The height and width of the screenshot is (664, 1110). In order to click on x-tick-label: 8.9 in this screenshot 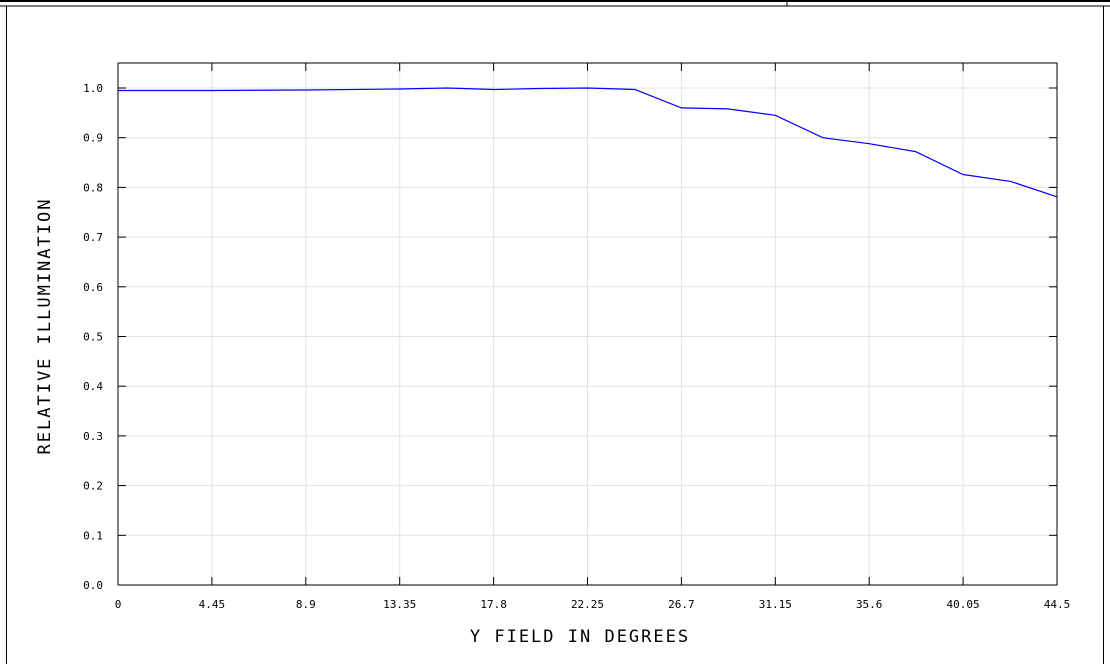, I will do `click(306, 604)`.